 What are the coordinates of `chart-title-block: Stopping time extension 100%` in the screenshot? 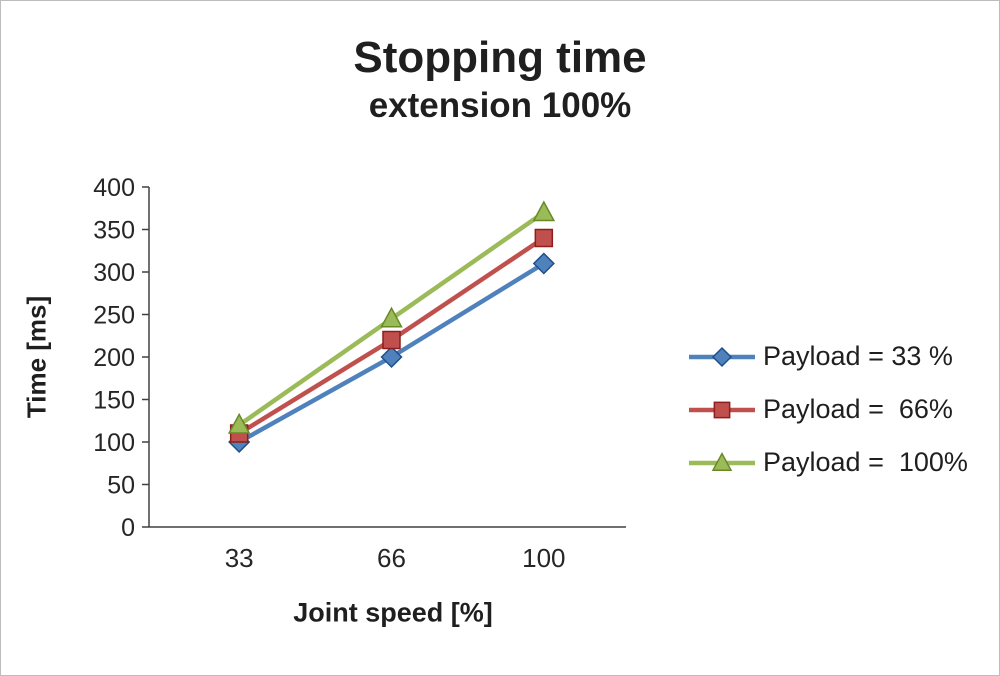 It's located at (500, 79).